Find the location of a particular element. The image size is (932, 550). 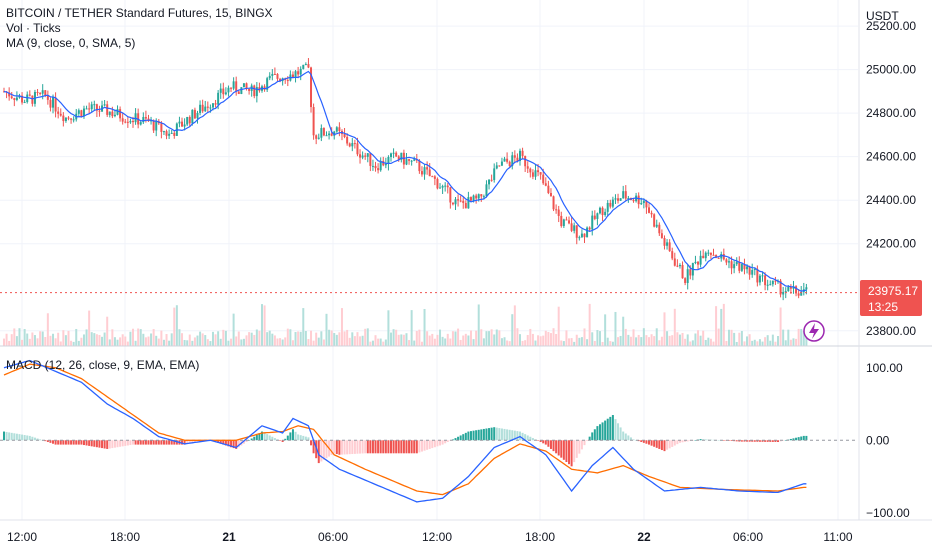

macd-axis: 100.00 0.00 −100.00 is located at coordinates (888, 440).